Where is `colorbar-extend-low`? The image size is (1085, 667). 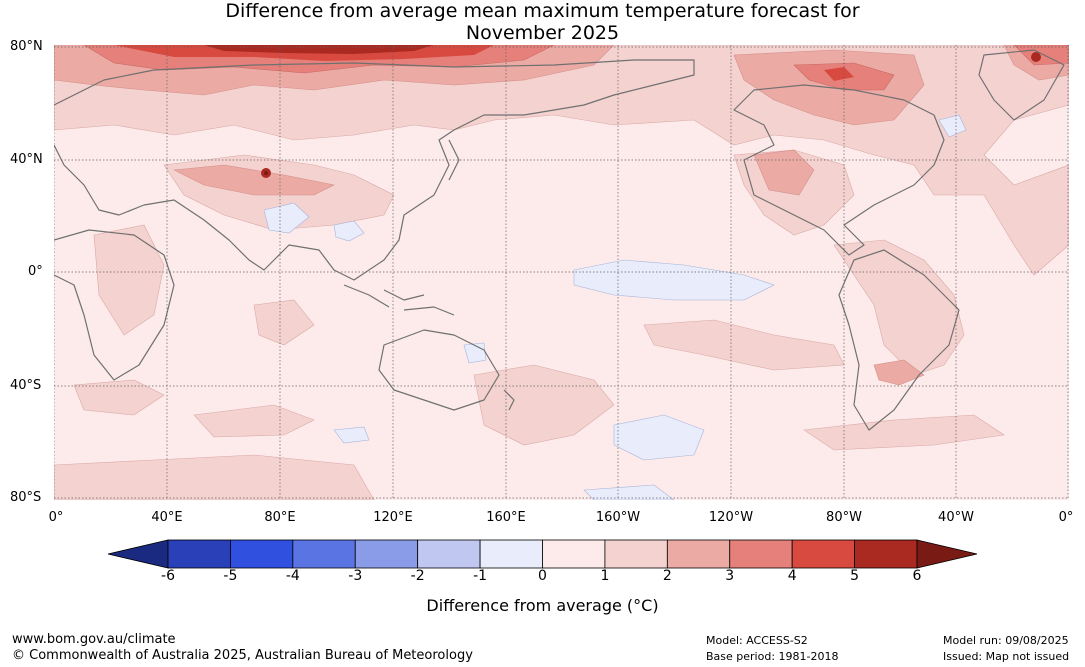 colorbar-extend-low is located at coordinates (138, 554).